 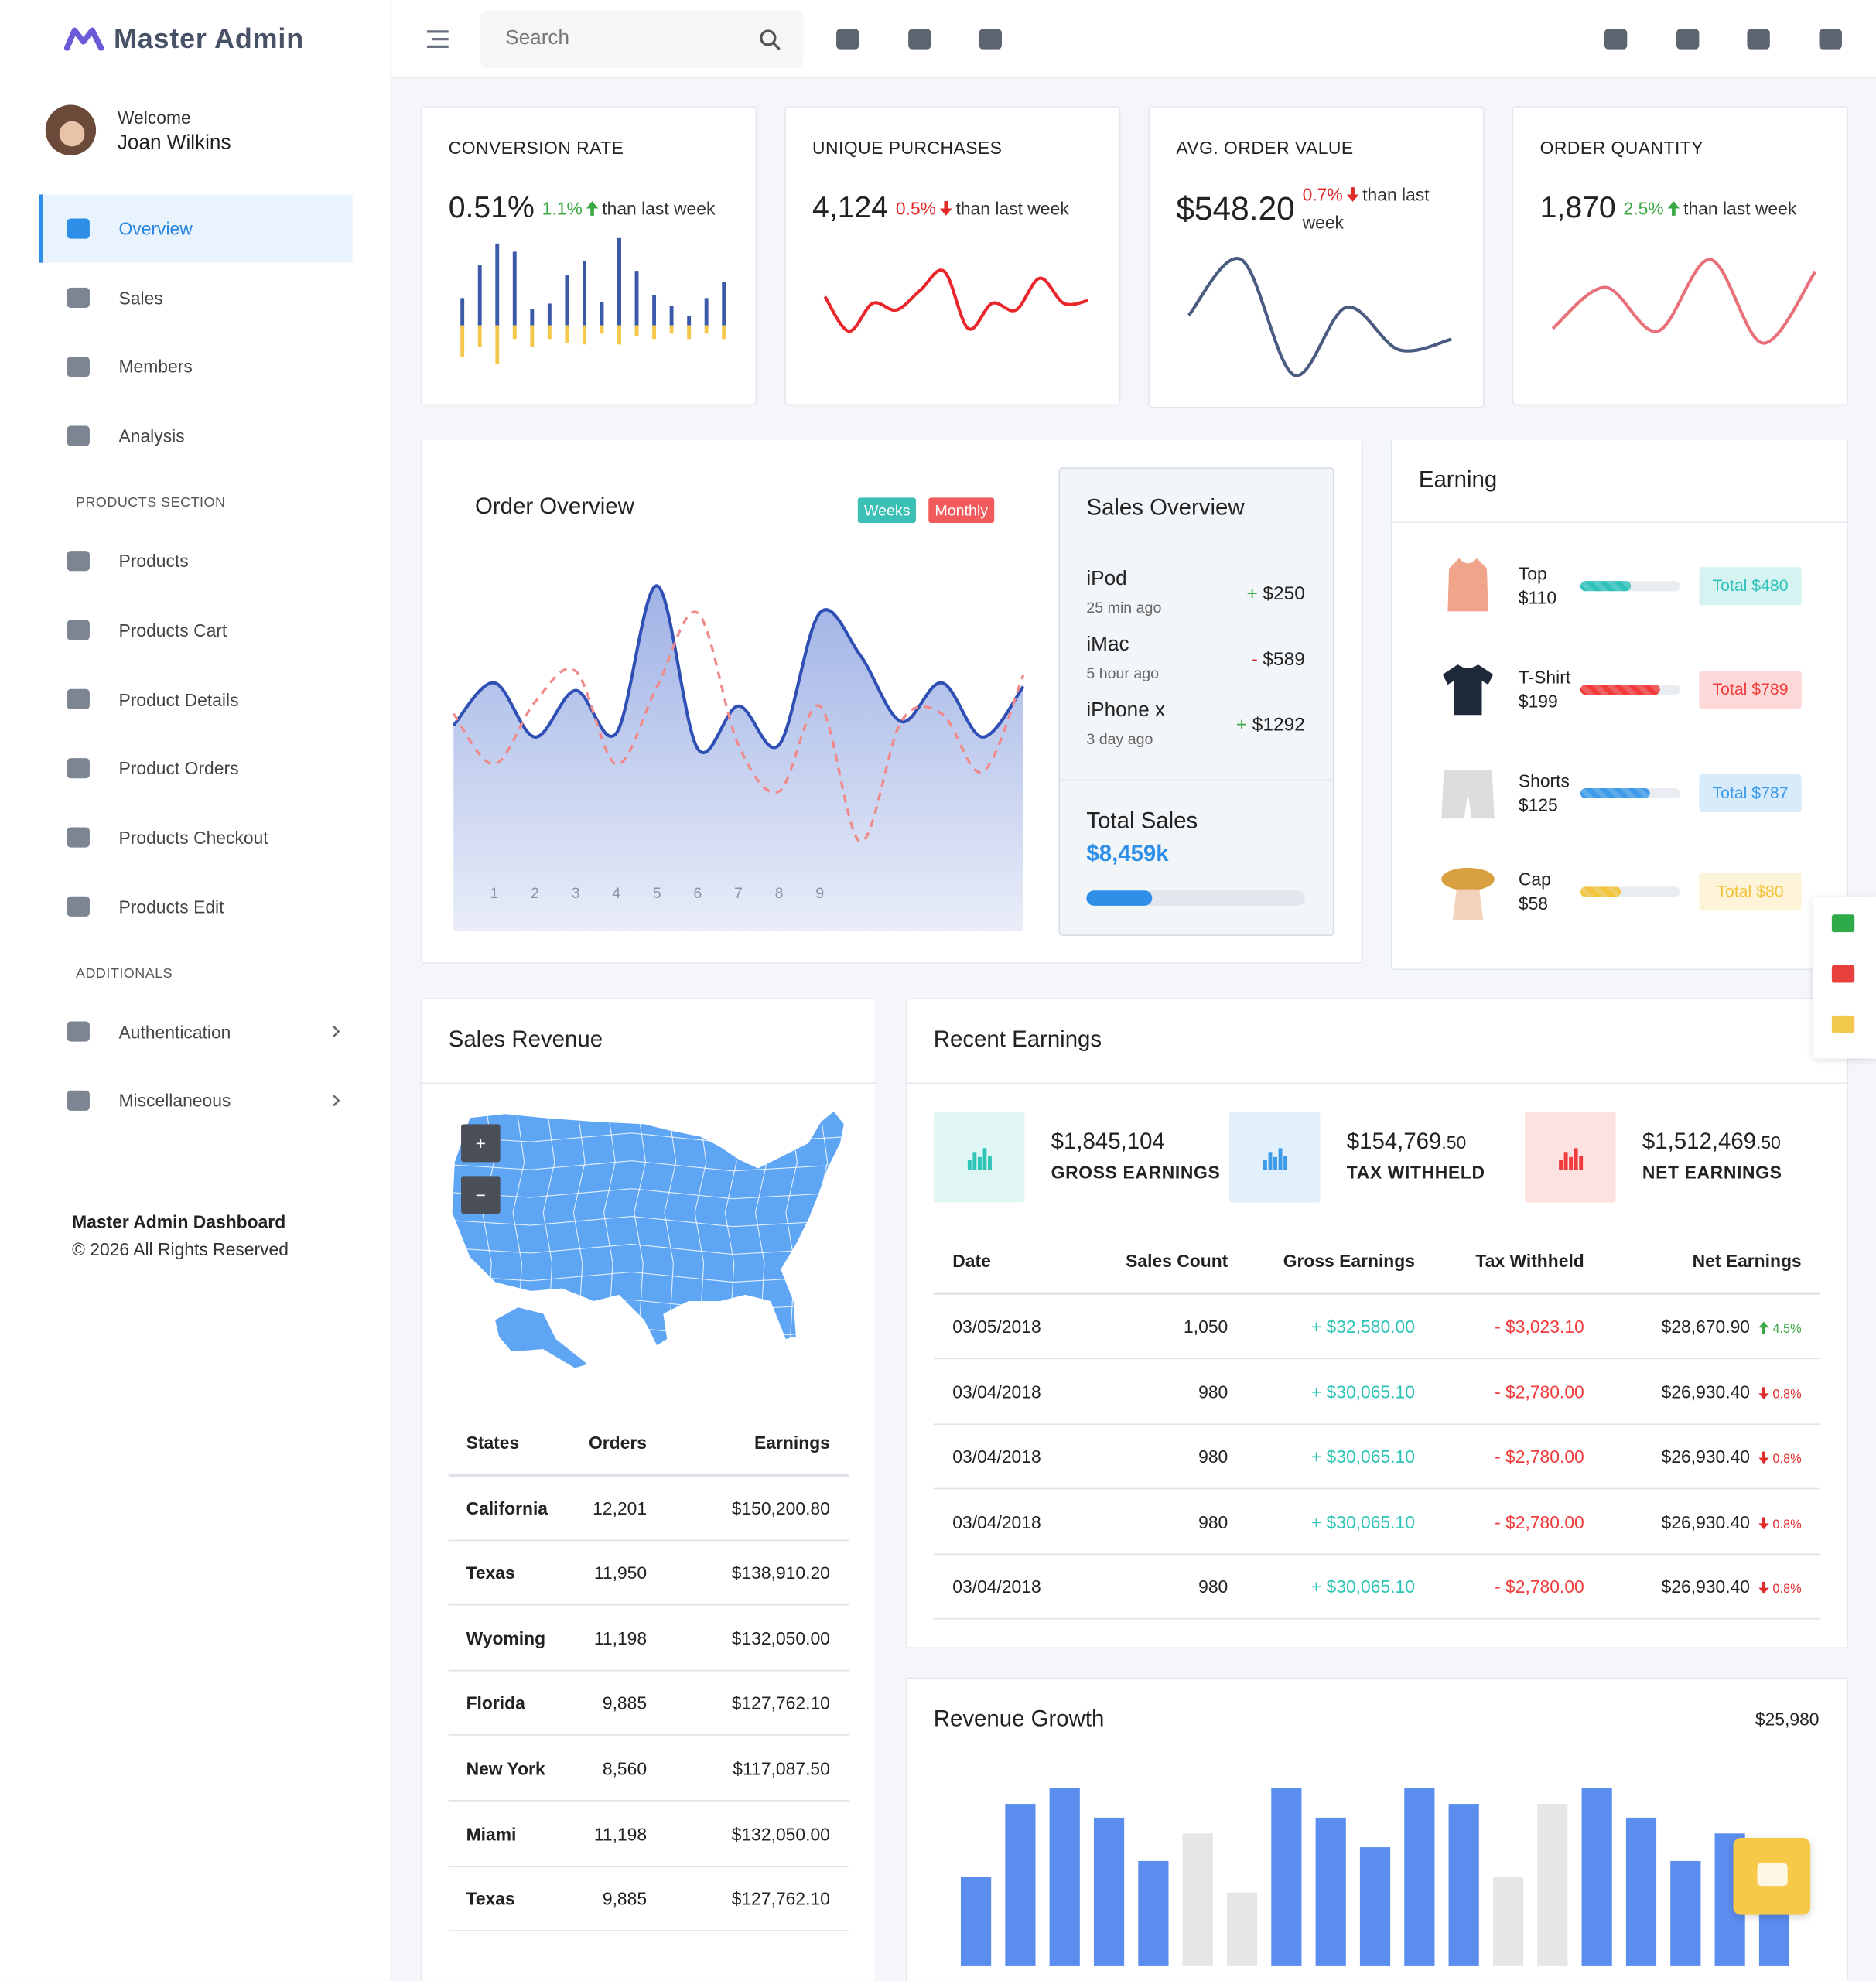 What do you see at coordinates (153, 561) in the screenshot?
I see `nav-item: Products` at bounding box center [153, 561].